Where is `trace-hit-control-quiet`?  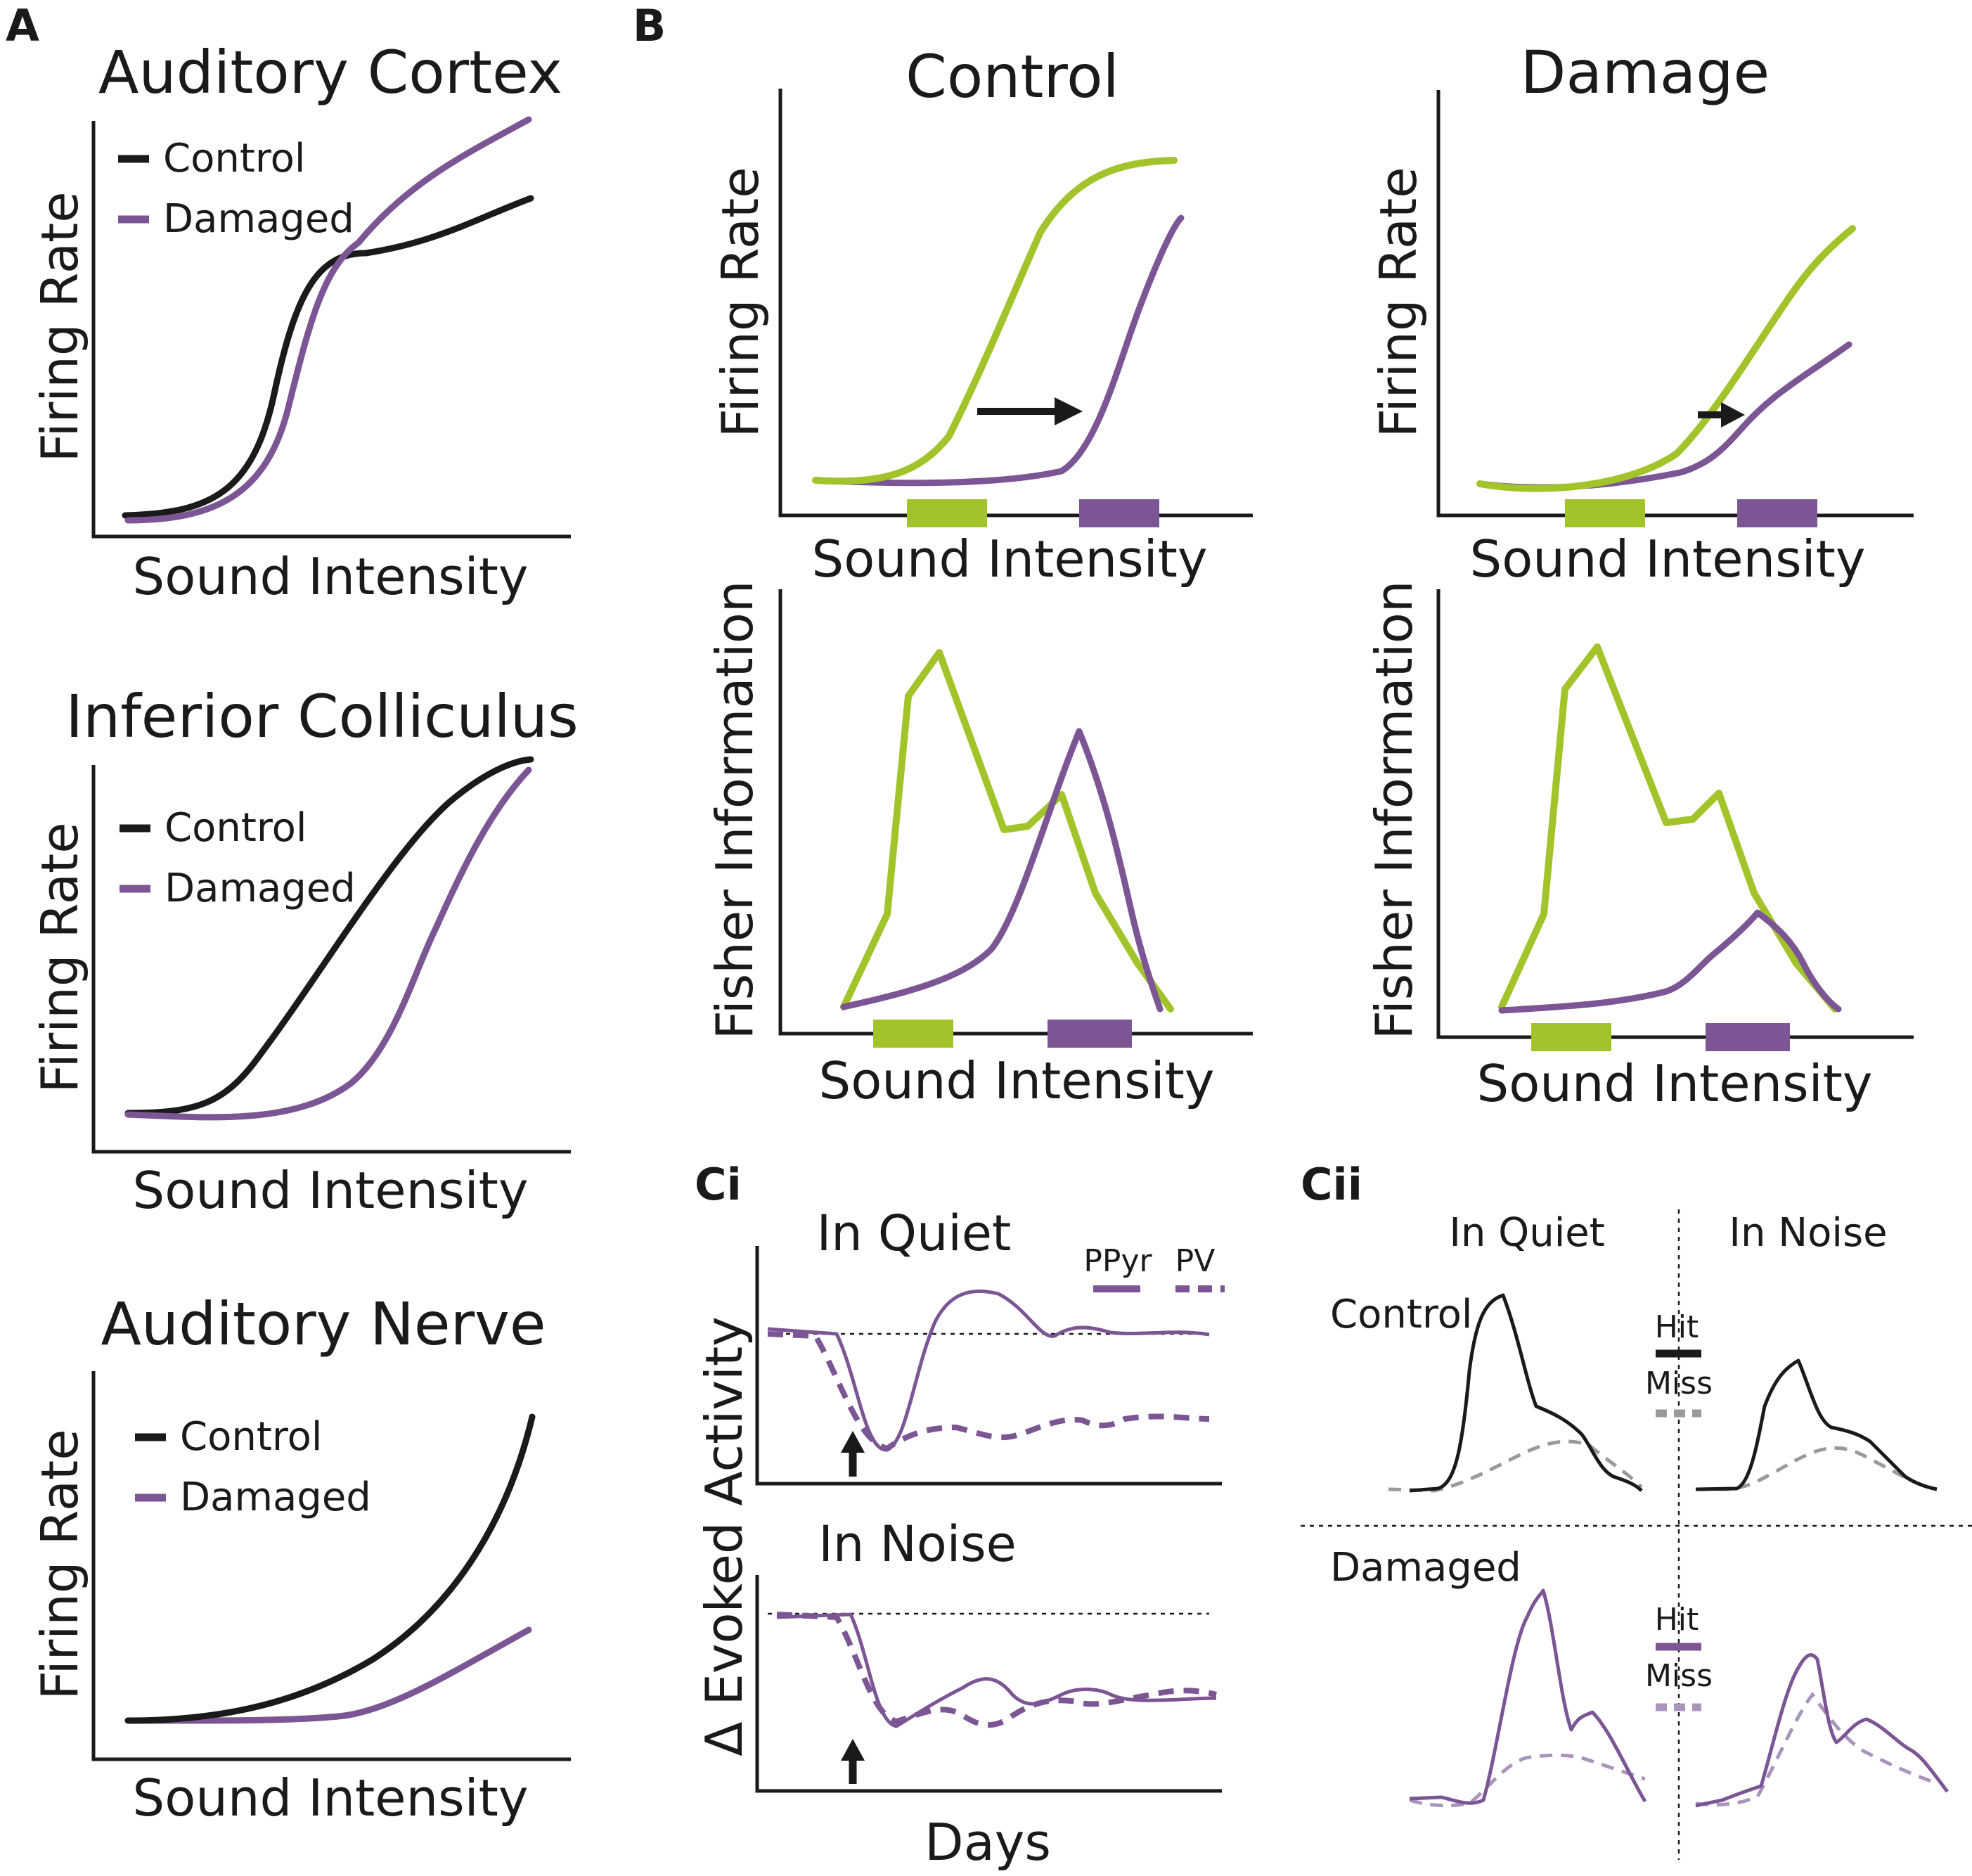
trace-hit-control-quiet is located at coordinates (1526, 1393).